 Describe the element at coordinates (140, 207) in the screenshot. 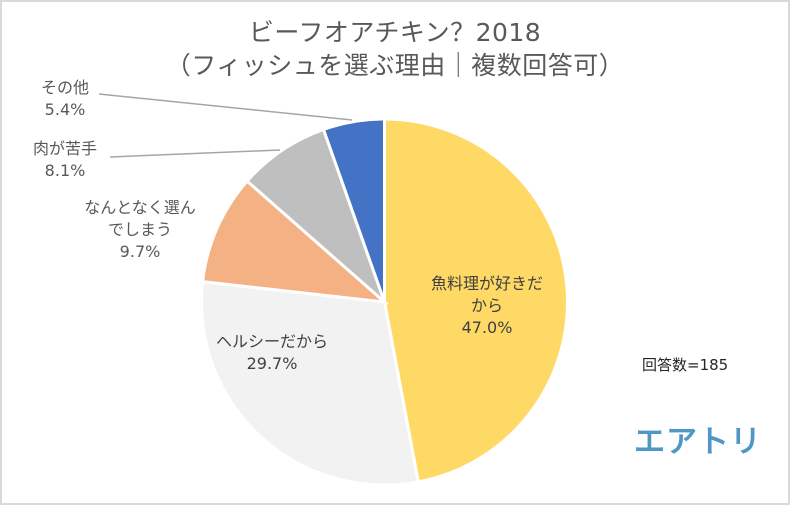

I see `data-label-category-3: なんとなく選ん` at that location.